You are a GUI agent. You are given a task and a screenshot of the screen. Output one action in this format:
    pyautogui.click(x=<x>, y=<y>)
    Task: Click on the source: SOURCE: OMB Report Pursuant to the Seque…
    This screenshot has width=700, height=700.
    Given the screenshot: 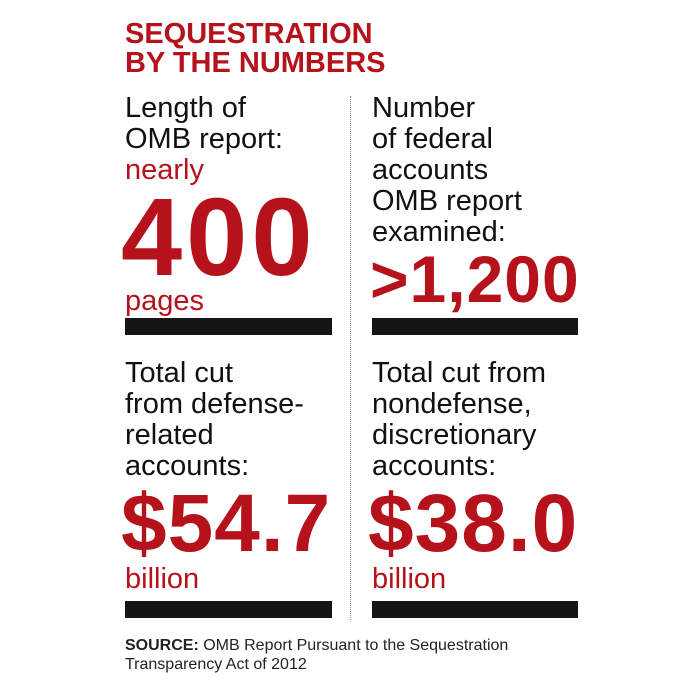 What is the action you would take?
    pyautogui.click(x=316, y=655)
    